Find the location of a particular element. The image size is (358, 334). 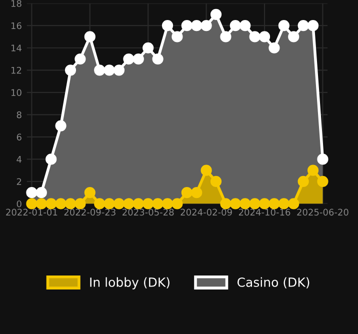

x-tick-label: 2024-02-09 is located at coordinates (206, 212).